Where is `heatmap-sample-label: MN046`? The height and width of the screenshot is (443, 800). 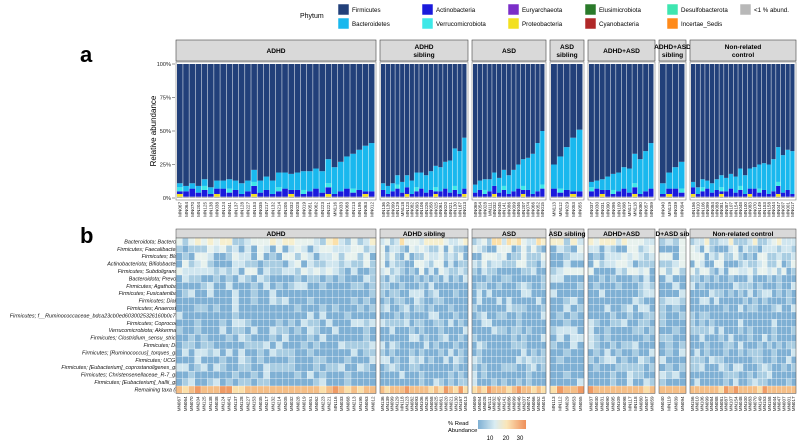 heatmap-sample-label: MN046 is located at coordinates (518, 403).